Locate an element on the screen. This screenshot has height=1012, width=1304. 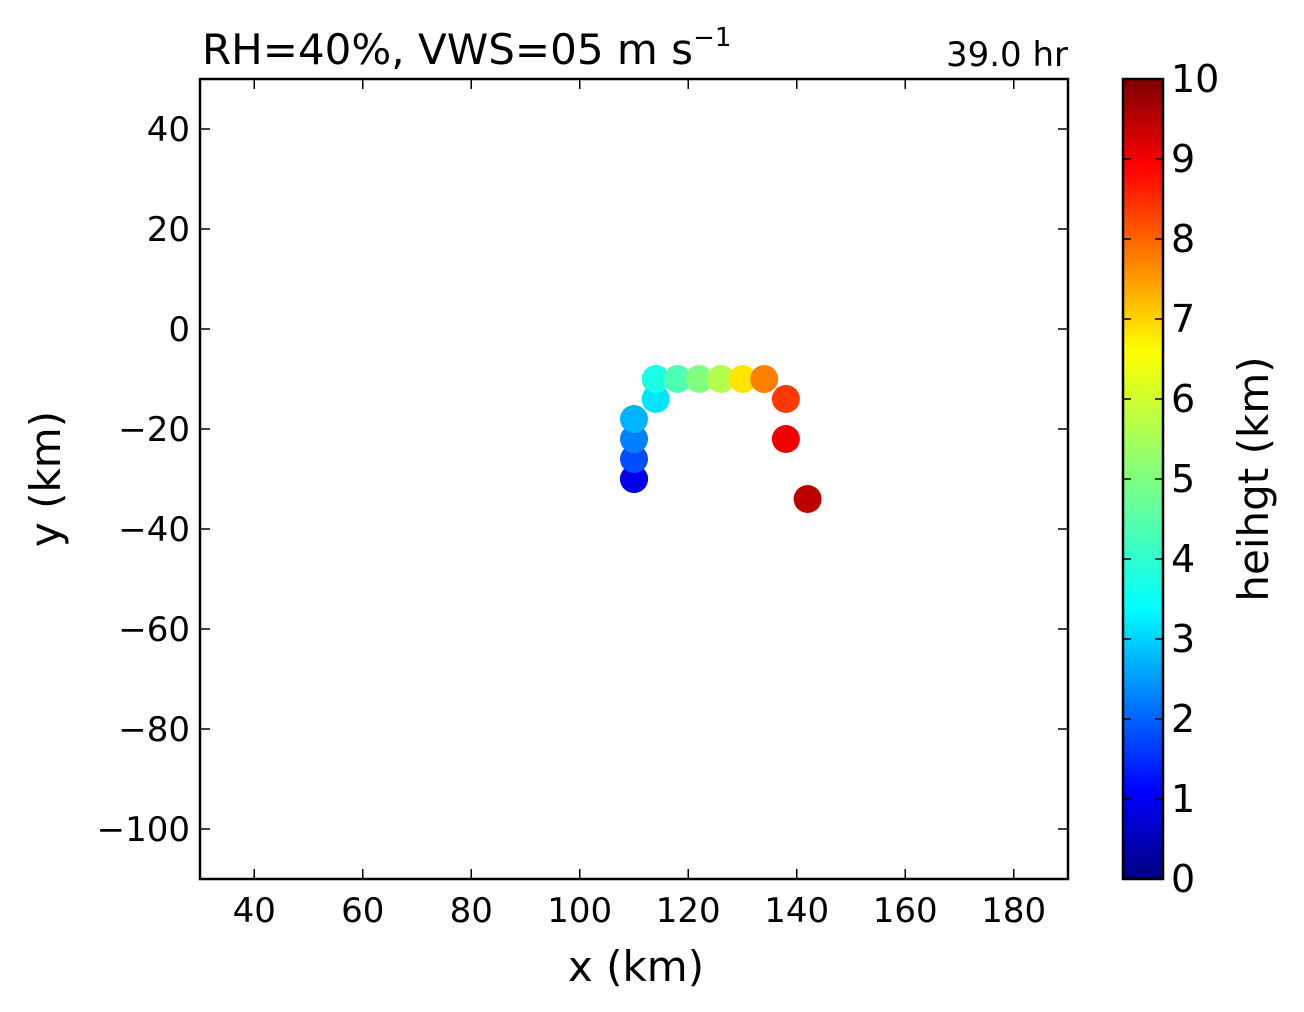
colorbar-ticks: 0 1 2 3 4 5 6 7 8 9 10 is located at coordinates (1171, 479).